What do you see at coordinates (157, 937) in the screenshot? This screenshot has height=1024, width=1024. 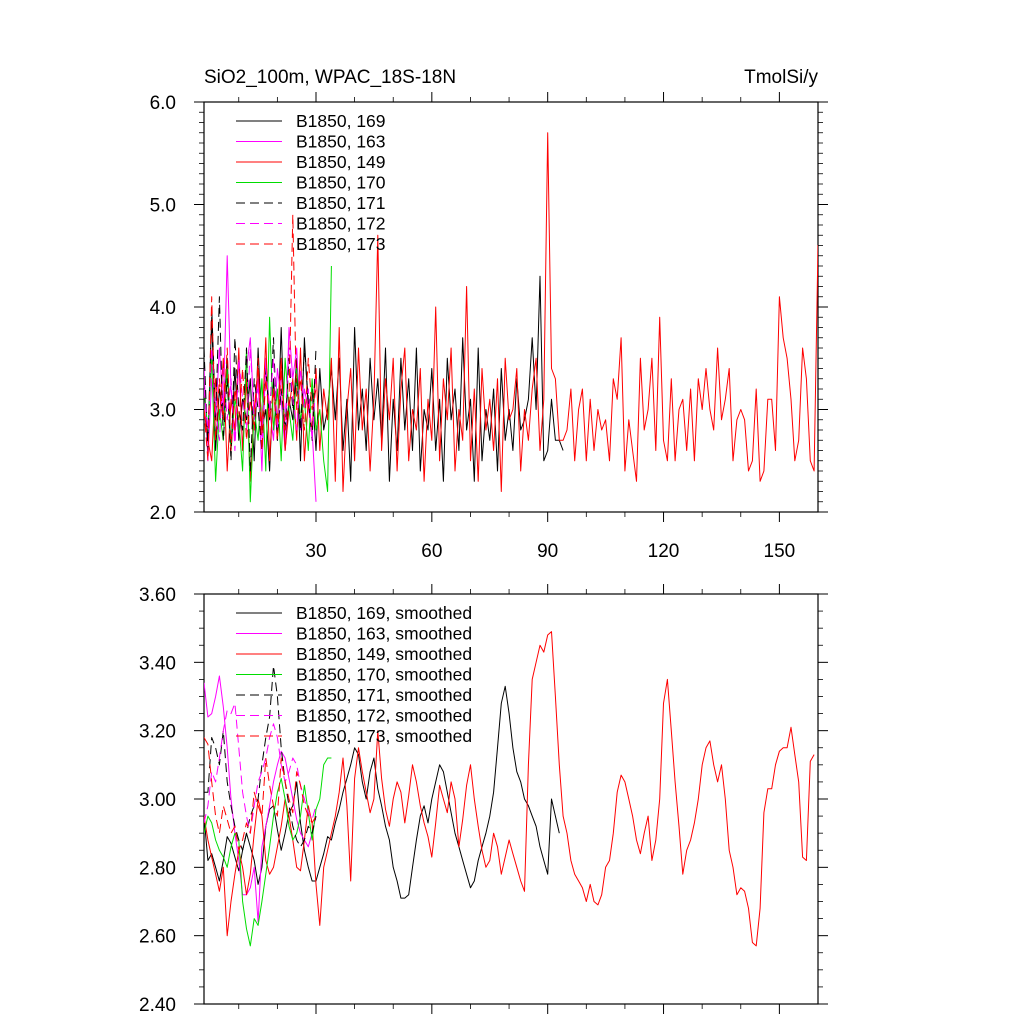 I see `y-tick-label: 2.60` at bounding box center [157, 937].